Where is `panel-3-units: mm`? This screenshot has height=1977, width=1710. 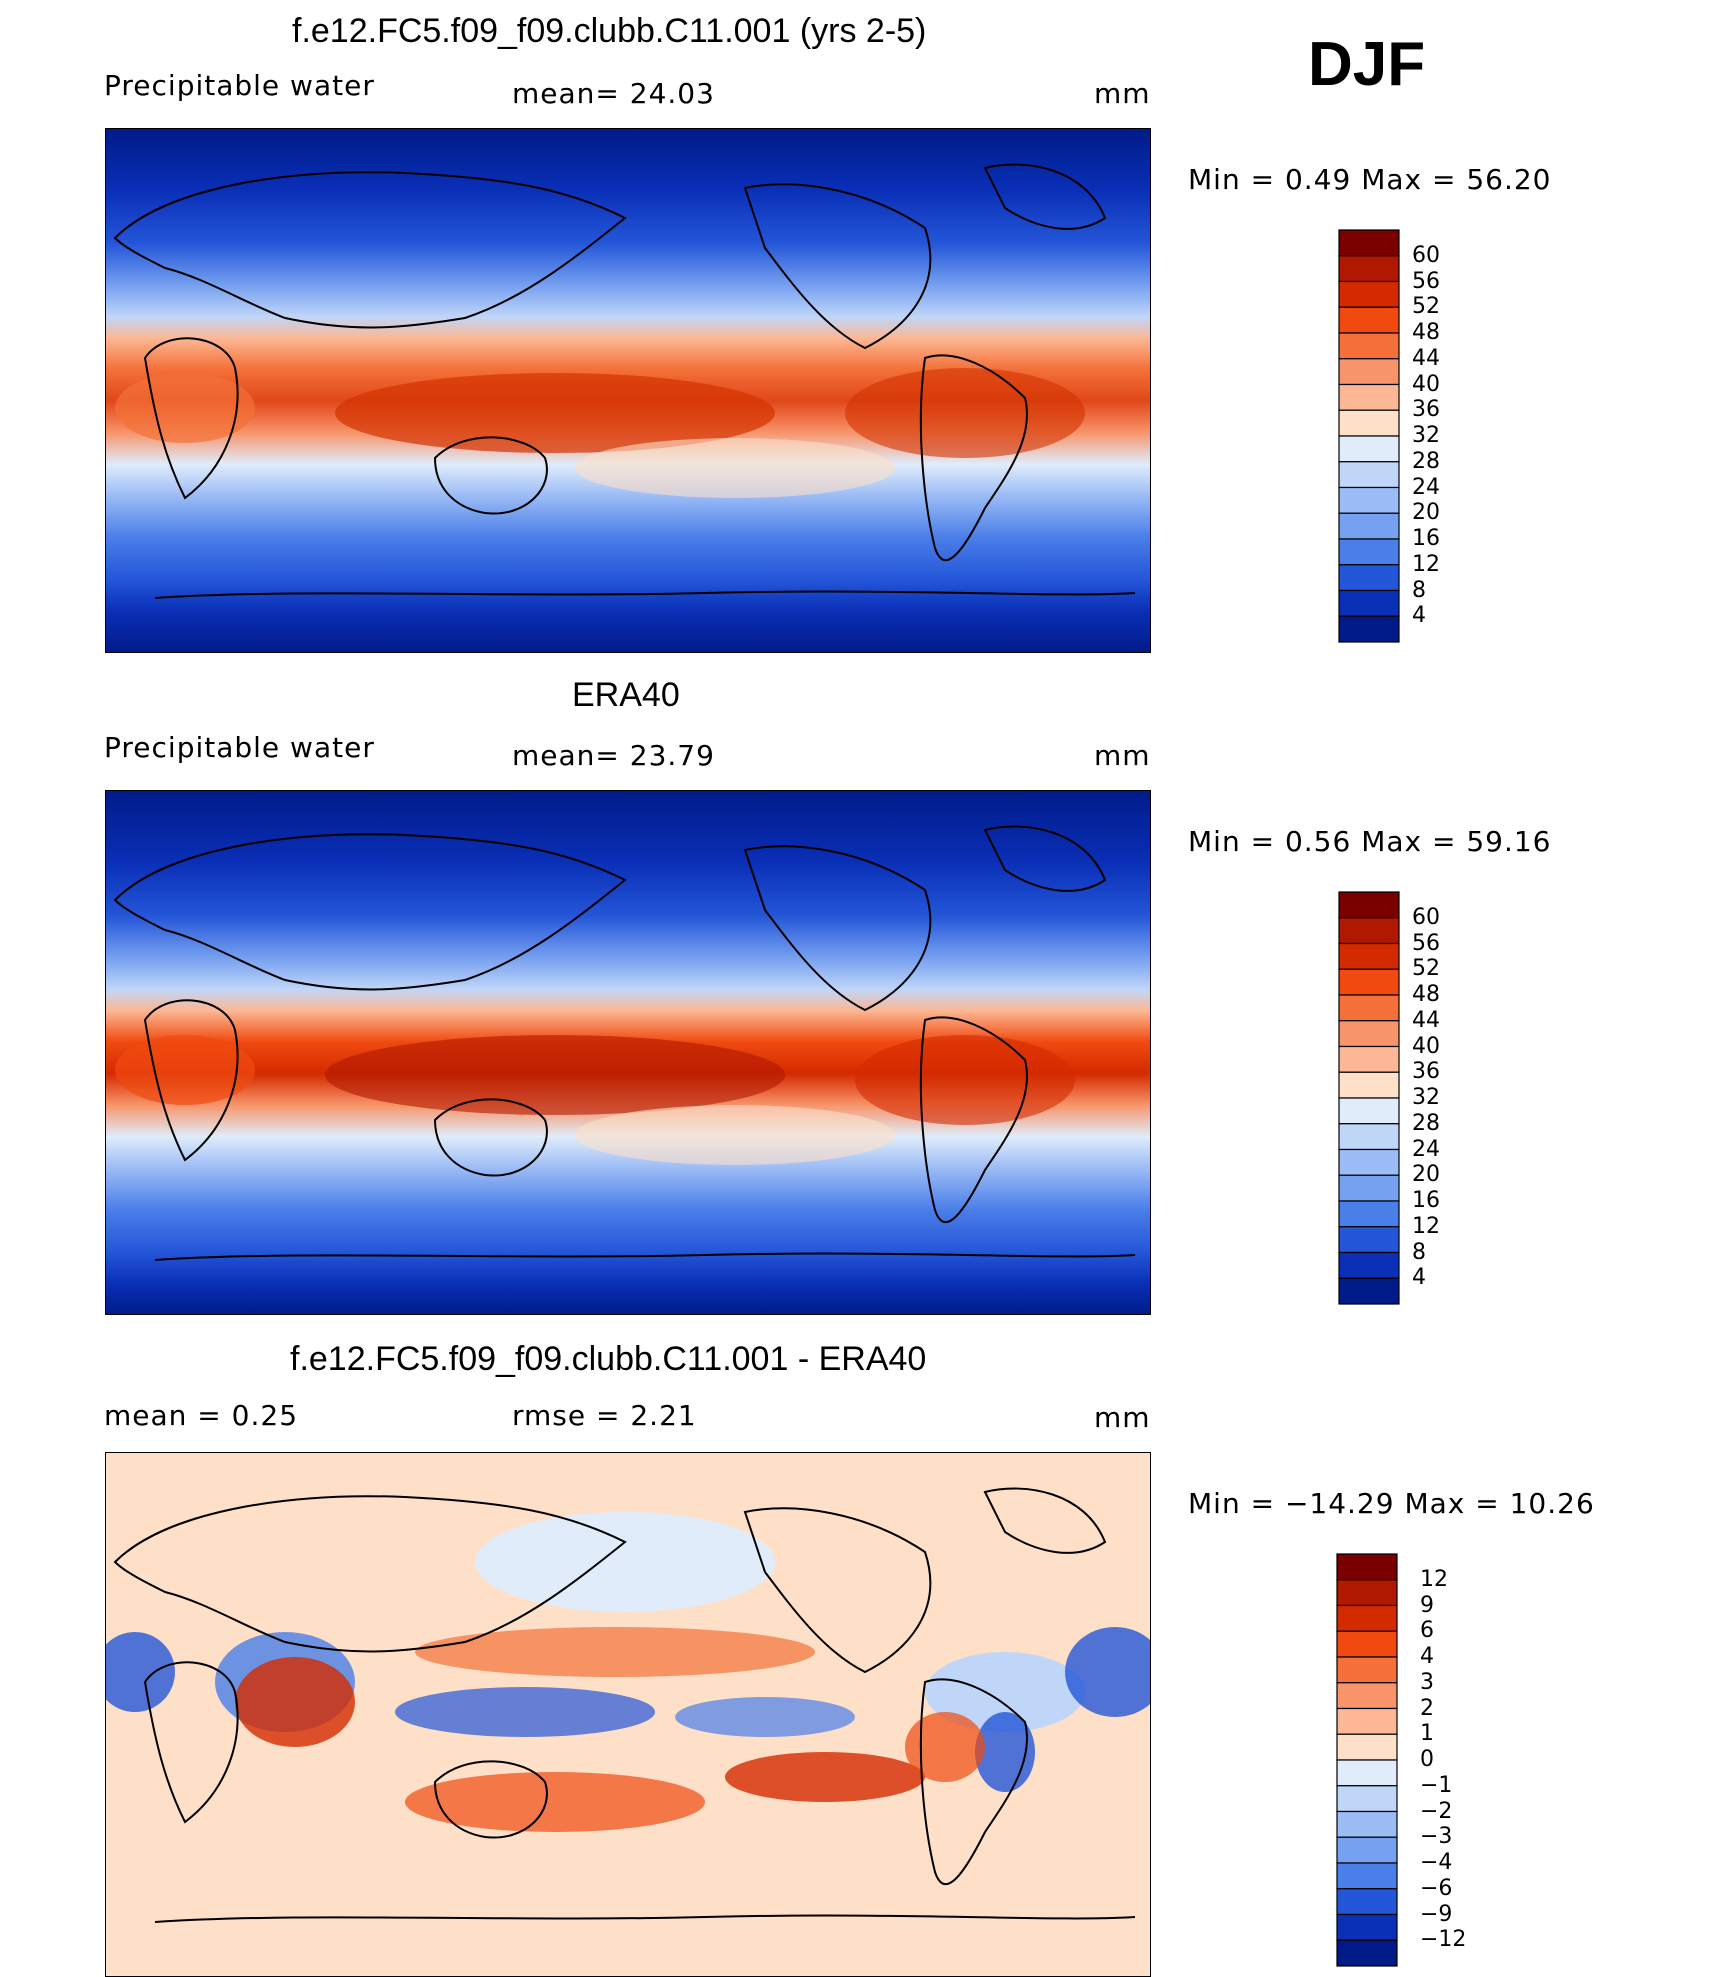 panel-3-units: mm is located at coordinates (1122, 1417).